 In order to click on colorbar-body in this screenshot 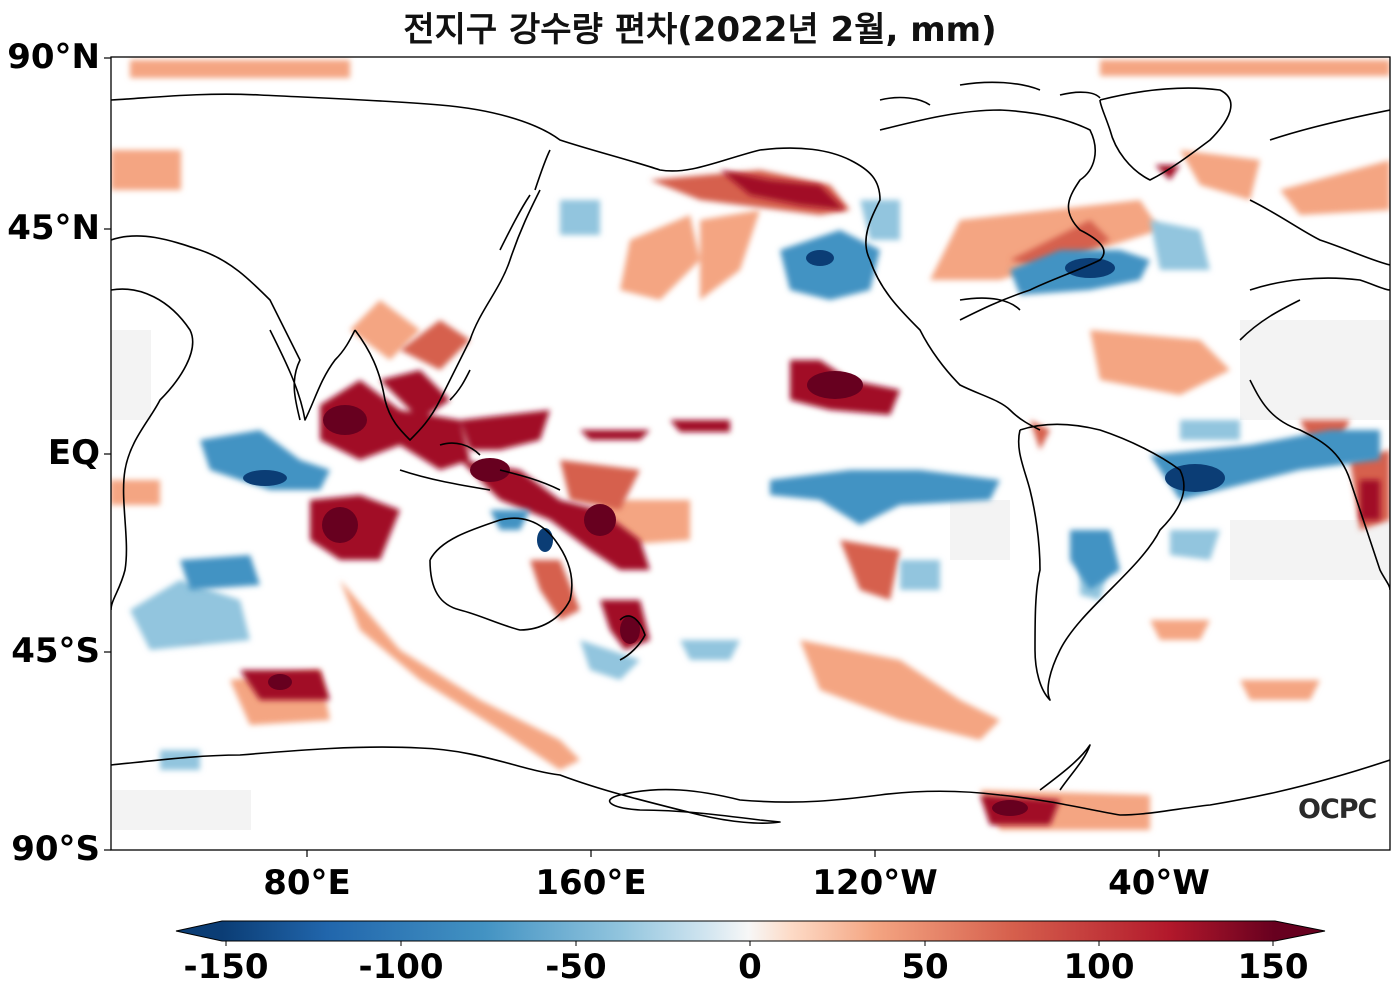, I will do `click(748, 931)`.